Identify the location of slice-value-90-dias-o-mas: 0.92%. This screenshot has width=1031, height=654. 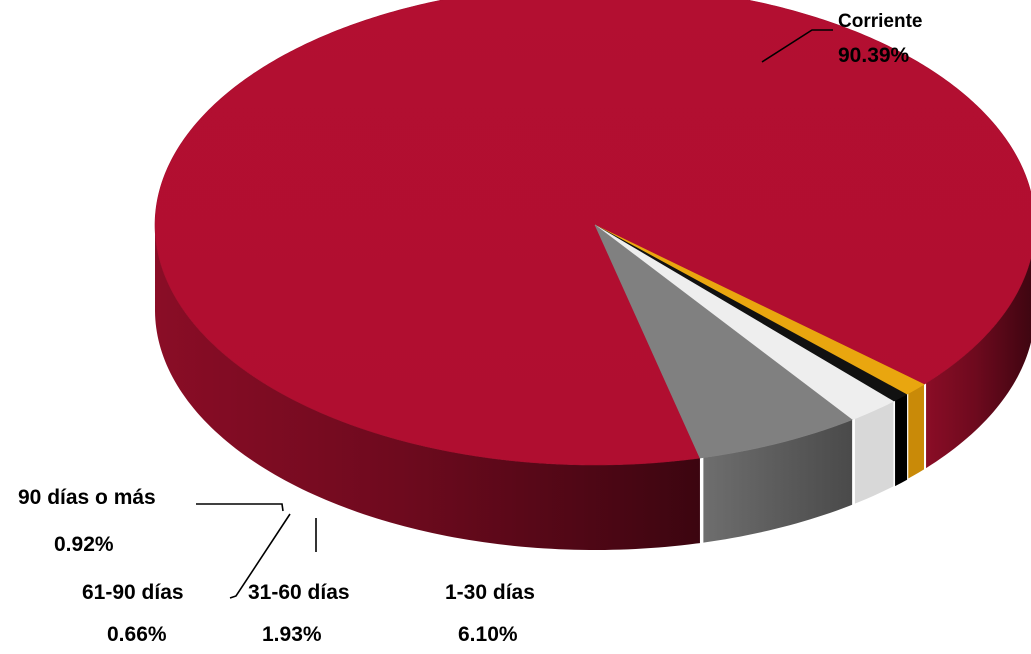
(84, 544).